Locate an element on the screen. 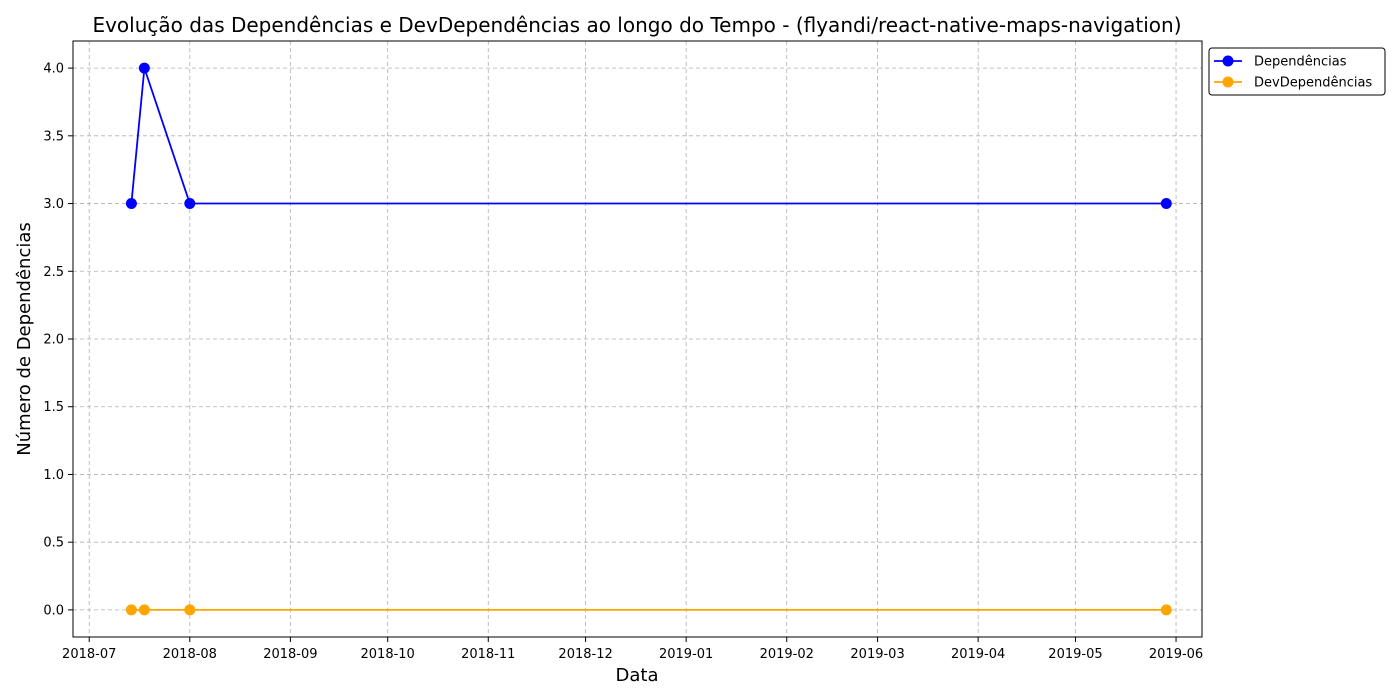  x-tick-label: 2019-02 is located at coordinates (787, 654).